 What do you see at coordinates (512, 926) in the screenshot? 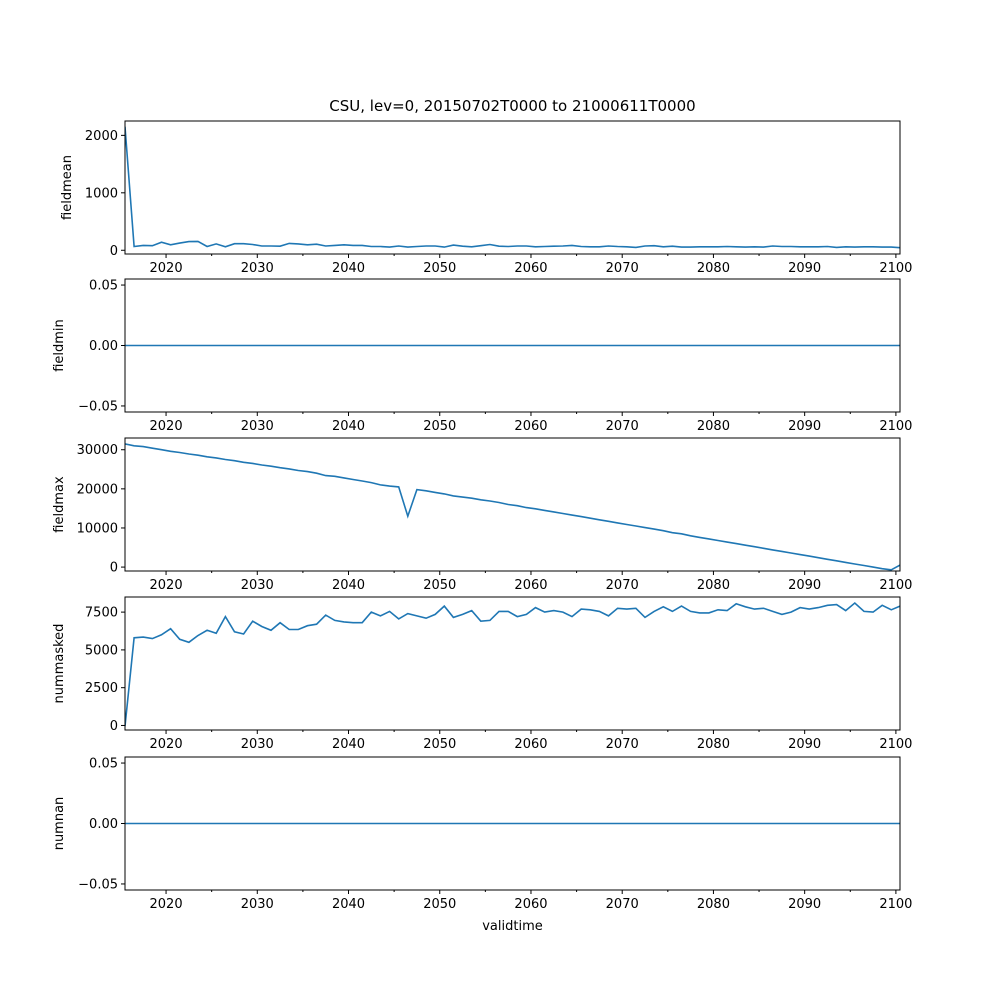
I see `x-axis-label: validtime` at bounding box center [512, 926].